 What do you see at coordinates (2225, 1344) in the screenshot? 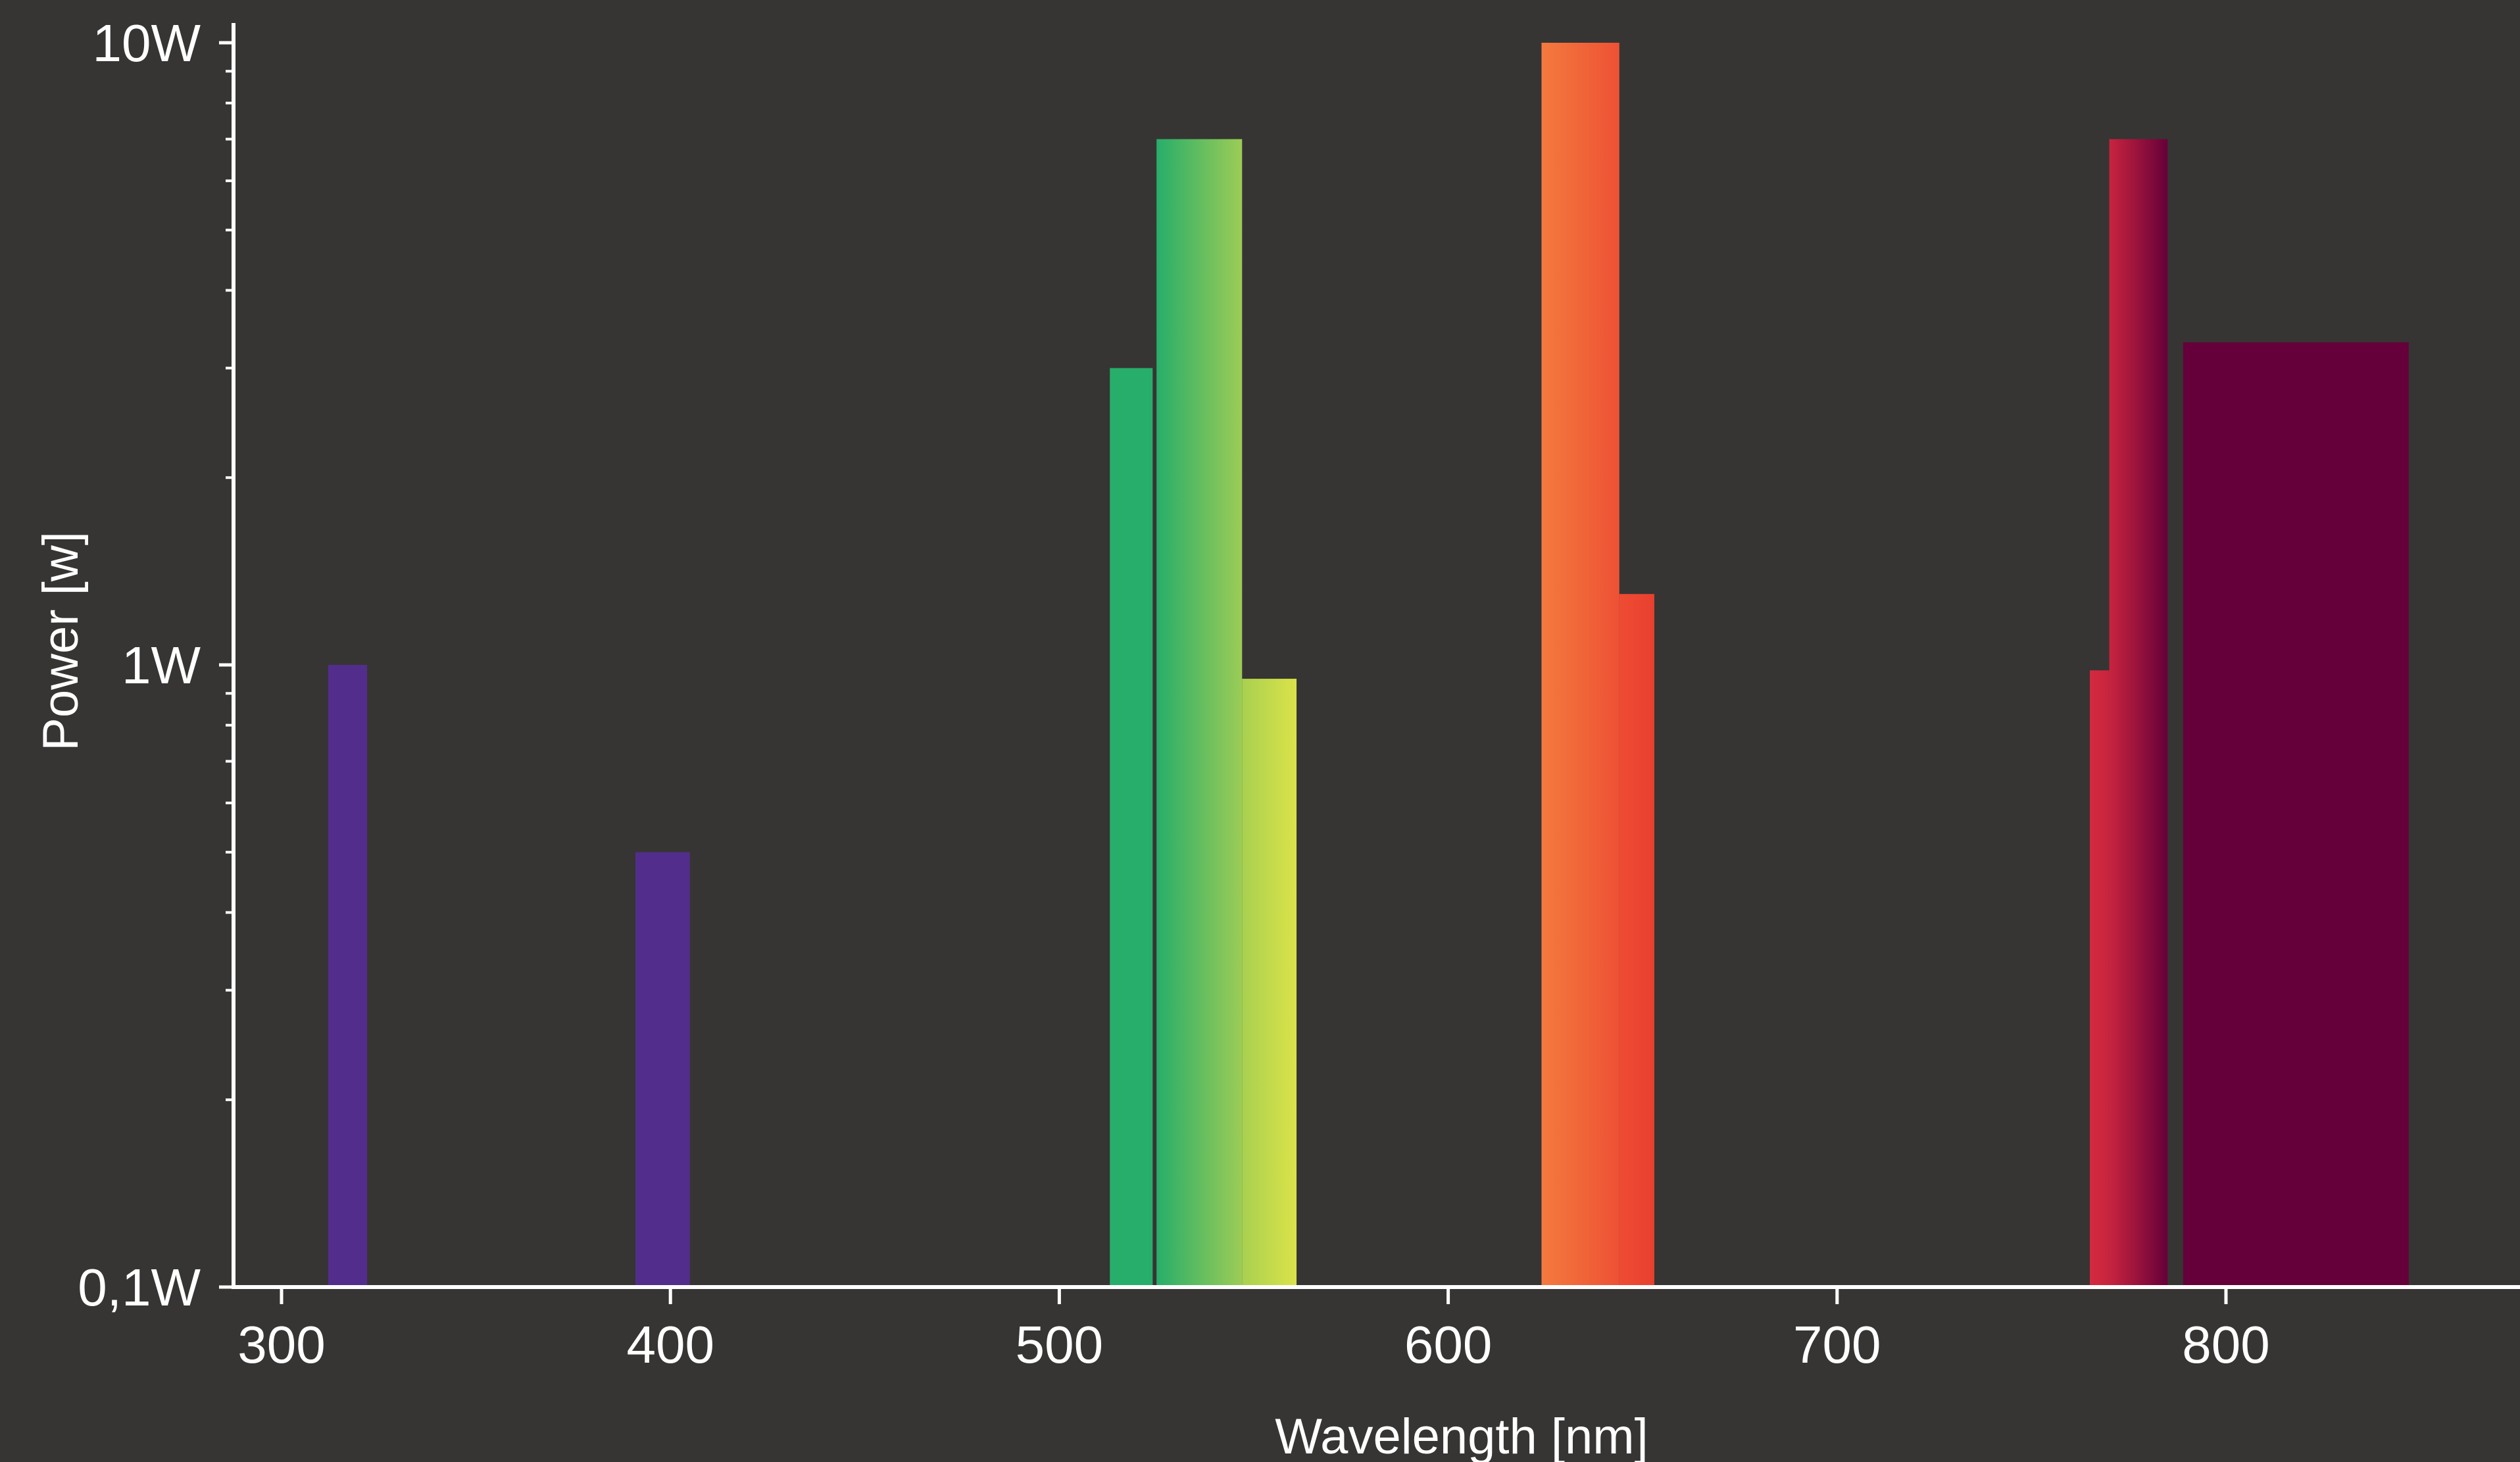
I see `x-tick-label: 800` at bounding box center [2225, 1344].